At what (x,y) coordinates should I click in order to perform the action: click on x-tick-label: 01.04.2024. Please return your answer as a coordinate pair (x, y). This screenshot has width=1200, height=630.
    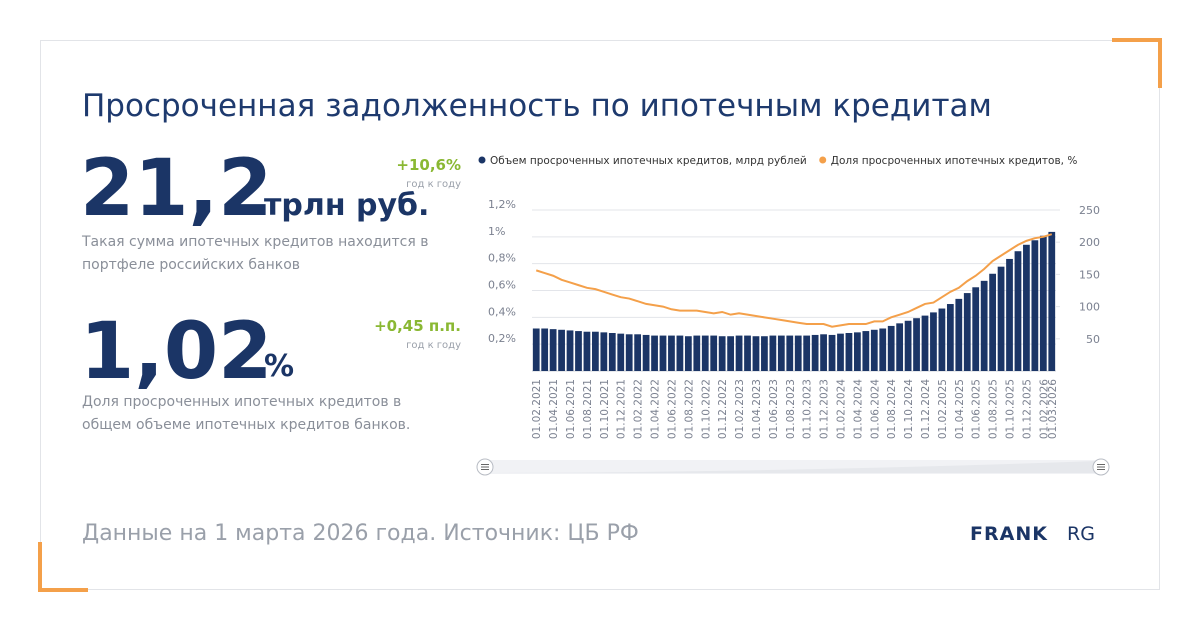
    Looking at the image, I should click on (858, 409).